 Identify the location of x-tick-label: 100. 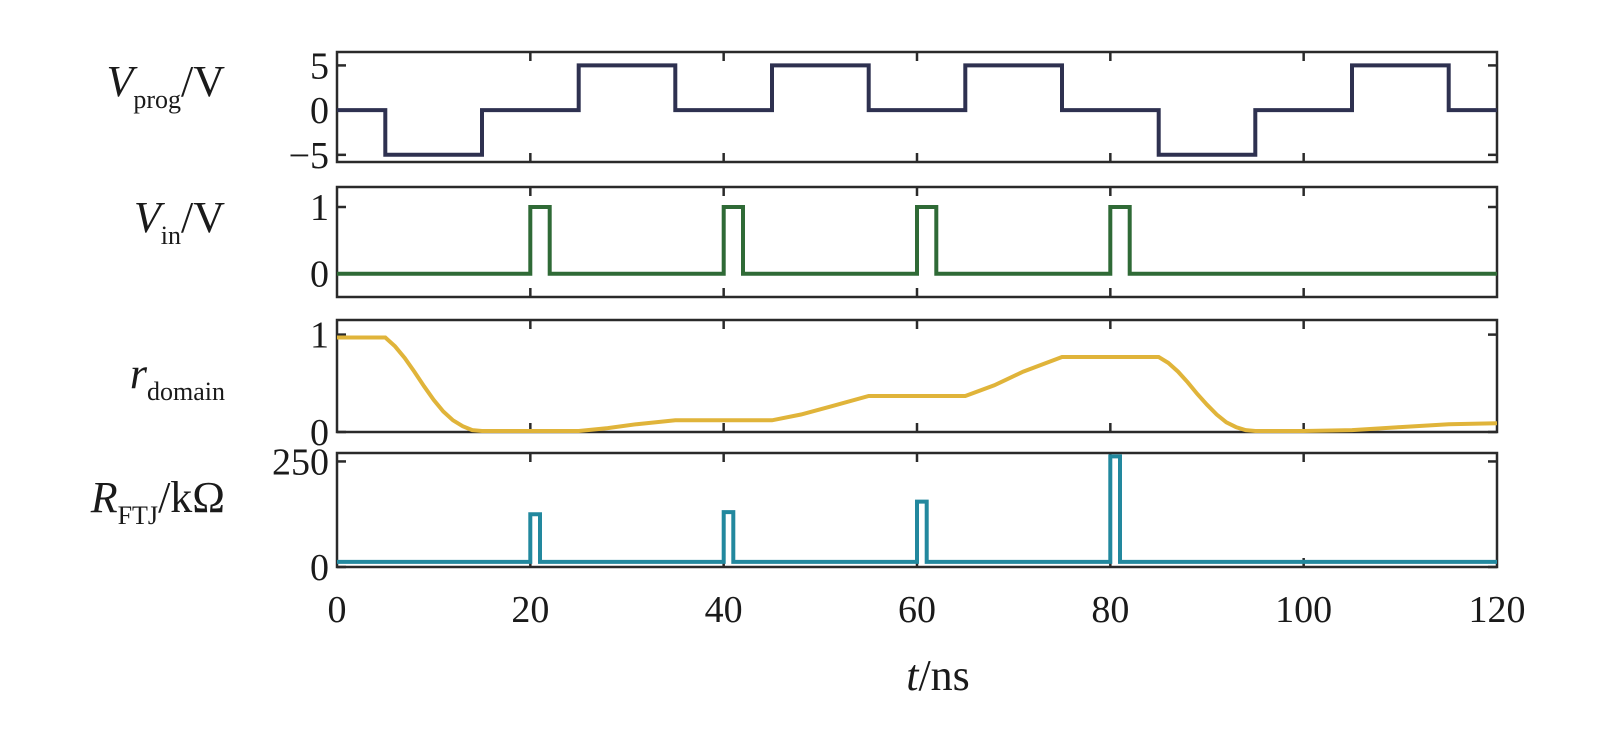
(1303, 610).